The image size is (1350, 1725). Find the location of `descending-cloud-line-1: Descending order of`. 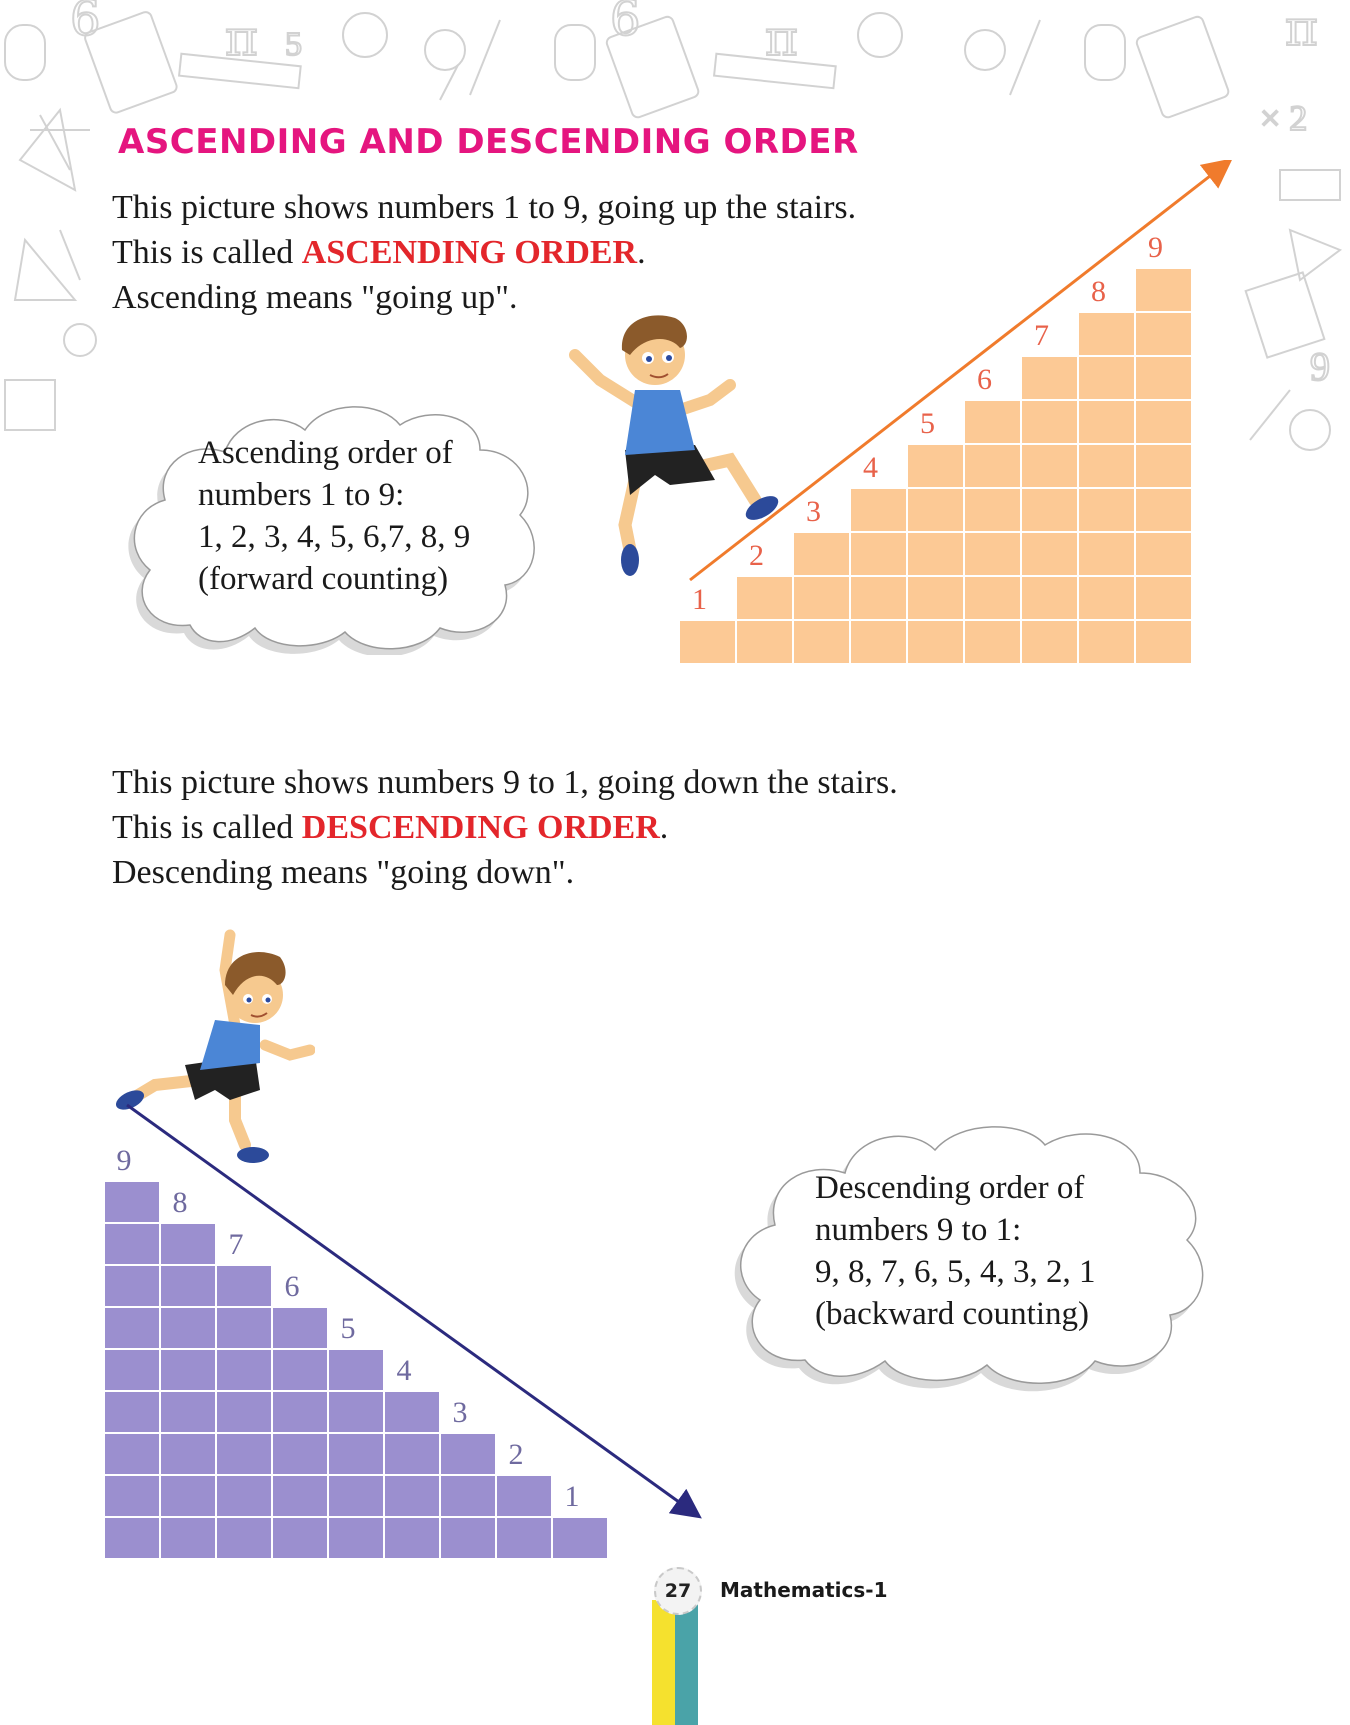

descending-cloud-line-1: Descending order of is located at coordinates (950, 1188).